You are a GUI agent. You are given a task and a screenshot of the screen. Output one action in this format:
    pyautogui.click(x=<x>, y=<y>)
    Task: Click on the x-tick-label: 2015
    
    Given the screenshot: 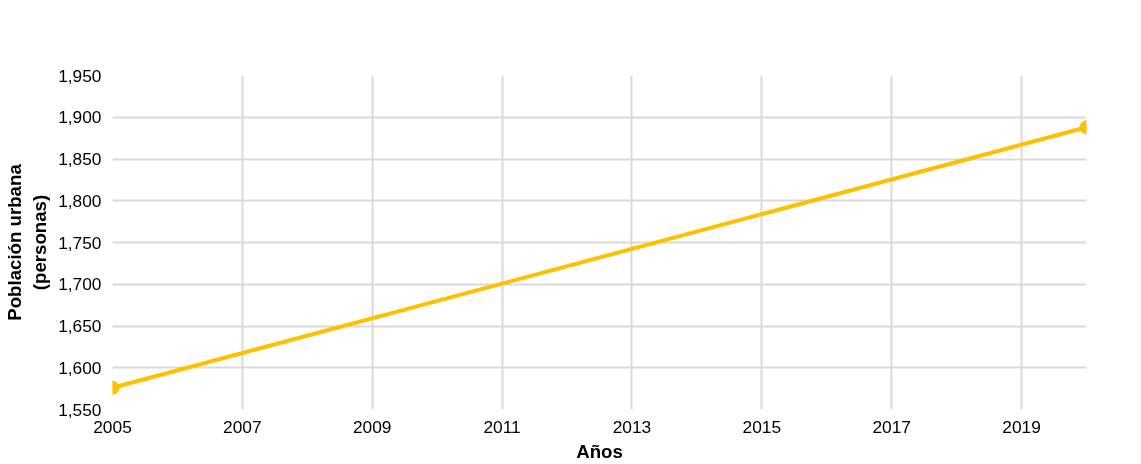 What is the action you would take?
    pyautogui.click(x=762, y=426)
    